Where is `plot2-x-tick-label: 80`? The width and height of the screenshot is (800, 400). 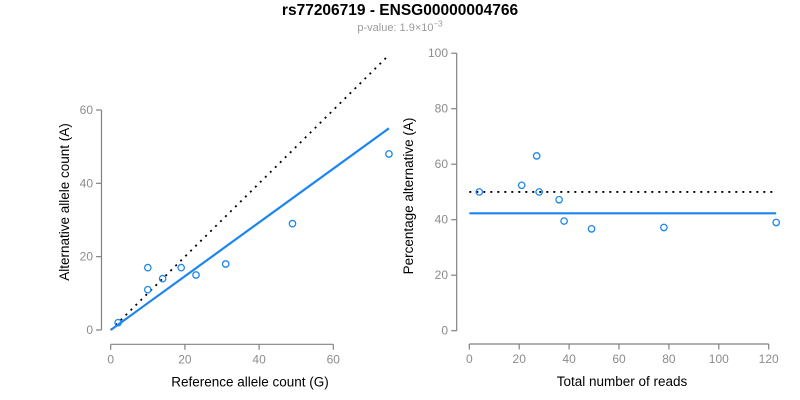 plot2-x-tick-label: 80 is located at coordinates (669, 359).